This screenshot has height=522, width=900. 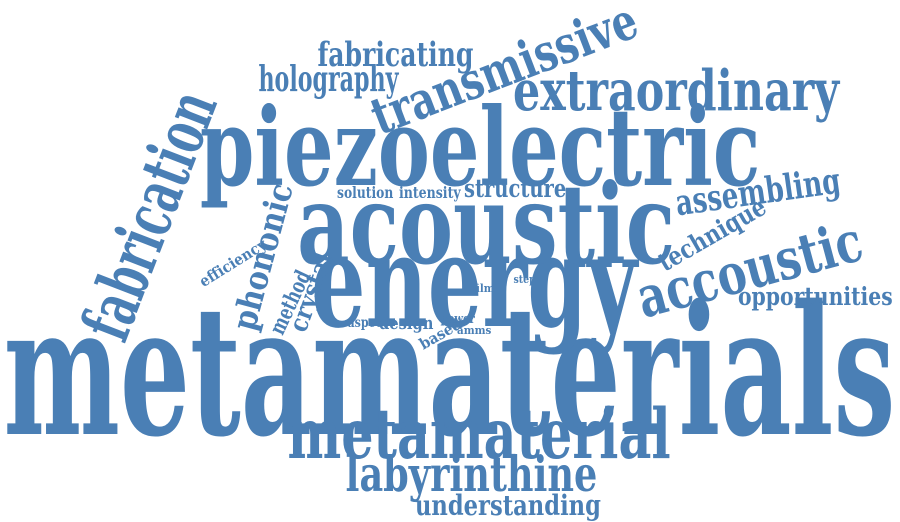 I want to click on word-opportunities: opportunities, so click(x=815, y=297).